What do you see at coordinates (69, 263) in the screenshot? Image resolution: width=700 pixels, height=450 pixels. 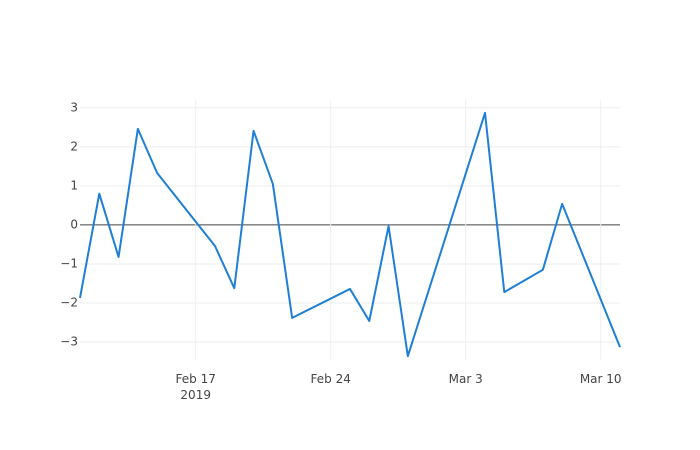 I see `y-tick-label: −1` at bounding box center [69, 263].